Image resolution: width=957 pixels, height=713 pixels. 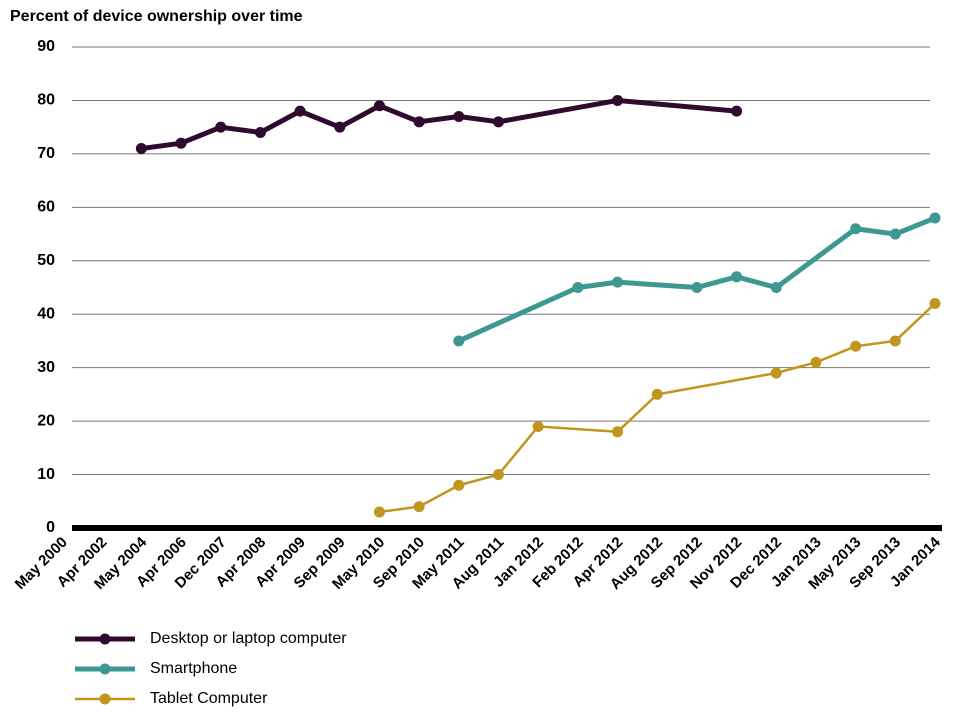 I want to click on y-tick-label: 10, so click(x=46, y=474).